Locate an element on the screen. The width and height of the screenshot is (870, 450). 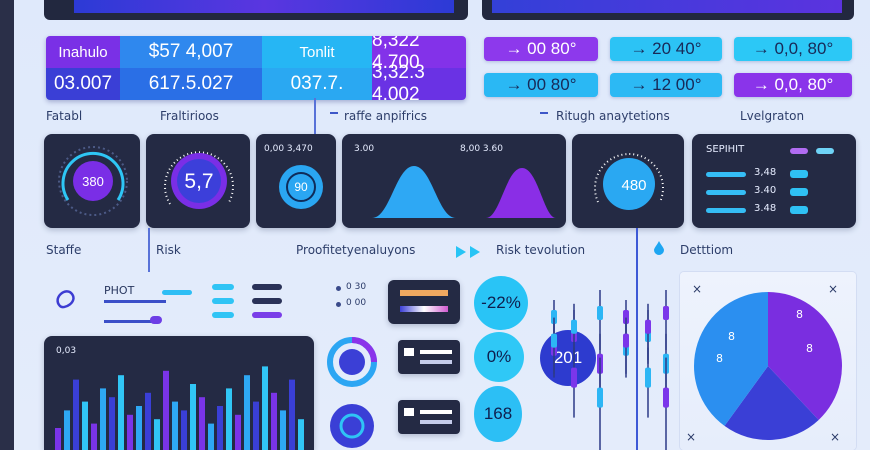
loop-icon is located at coordinates (68, 298).